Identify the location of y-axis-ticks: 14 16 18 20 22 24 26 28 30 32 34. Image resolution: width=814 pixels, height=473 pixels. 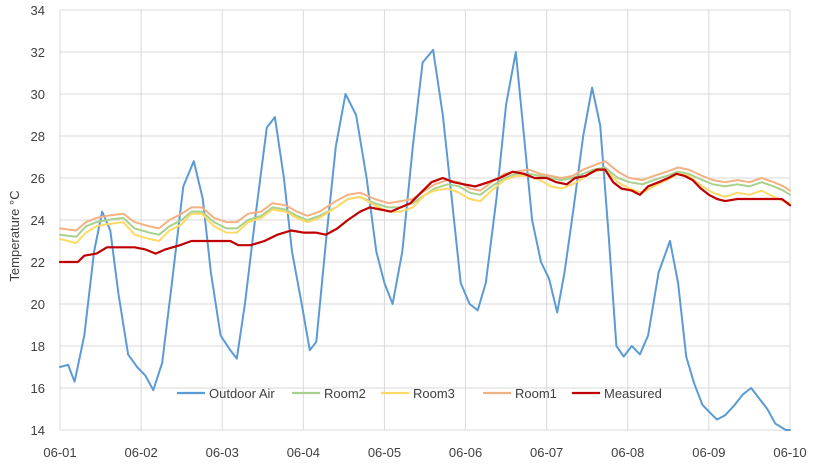
(38, 220).